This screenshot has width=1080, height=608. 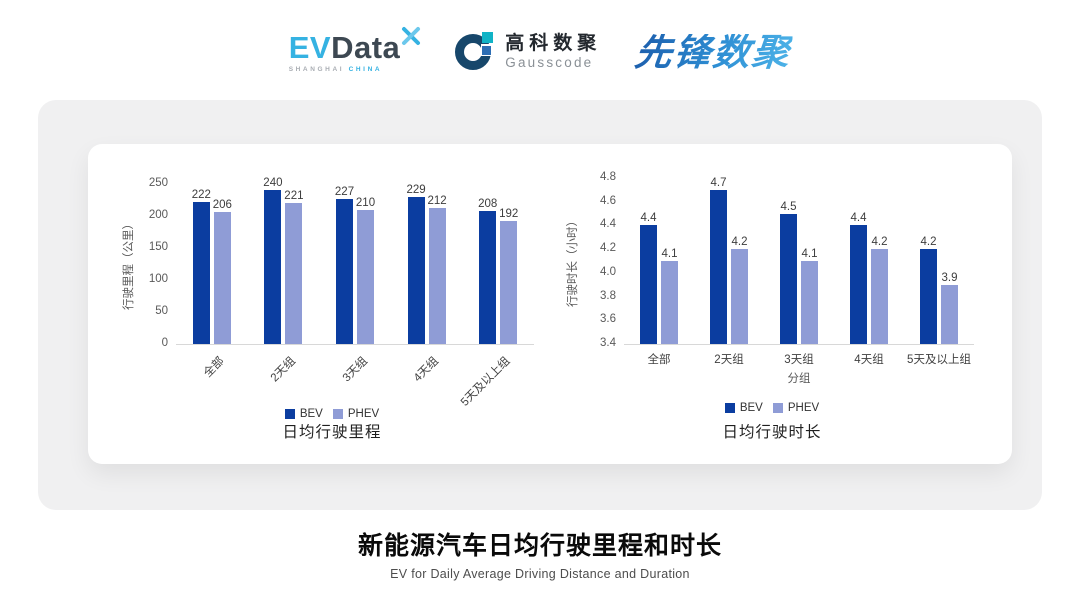 I want to click on y-tick-label: 250, so click(x=158, y=183).